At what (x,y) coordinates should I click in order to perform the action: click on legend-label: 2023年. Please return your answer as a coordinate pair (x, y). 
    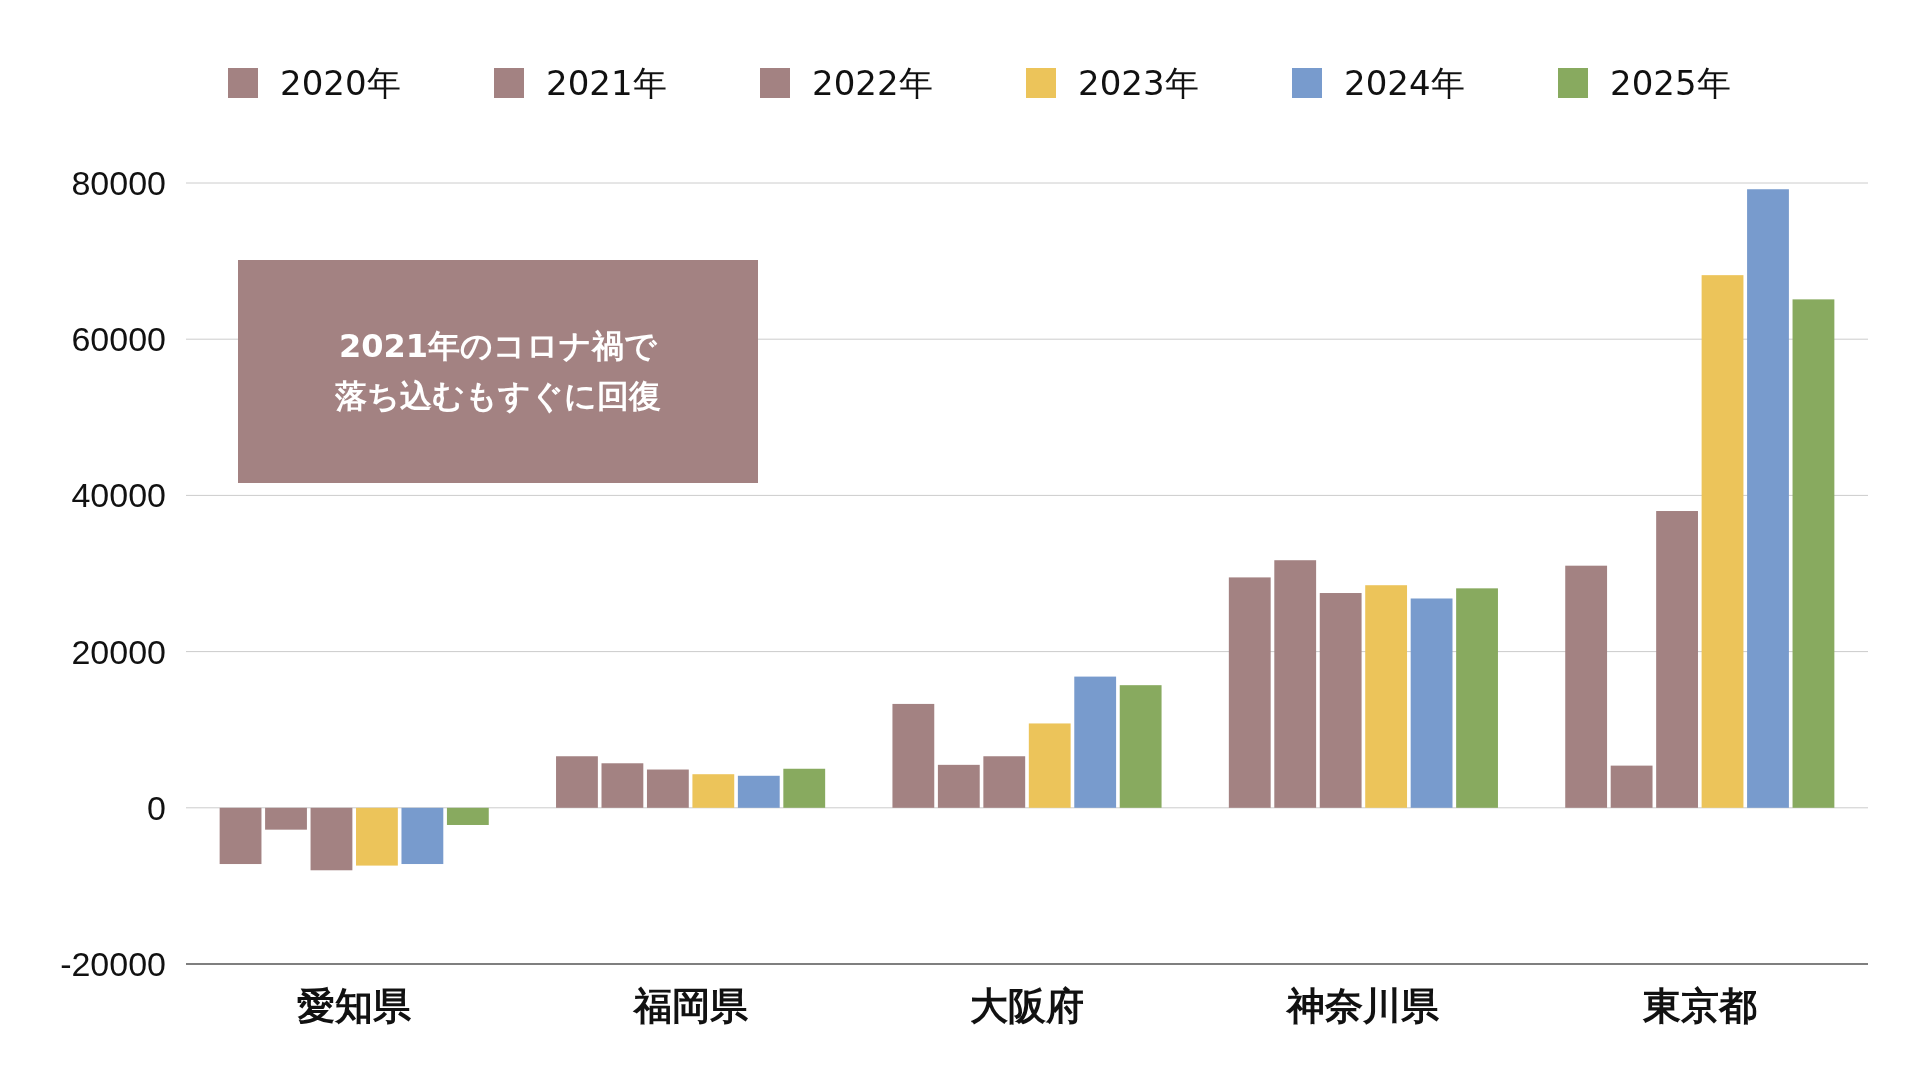
    Looking at the image, I should click on (1138, 82).